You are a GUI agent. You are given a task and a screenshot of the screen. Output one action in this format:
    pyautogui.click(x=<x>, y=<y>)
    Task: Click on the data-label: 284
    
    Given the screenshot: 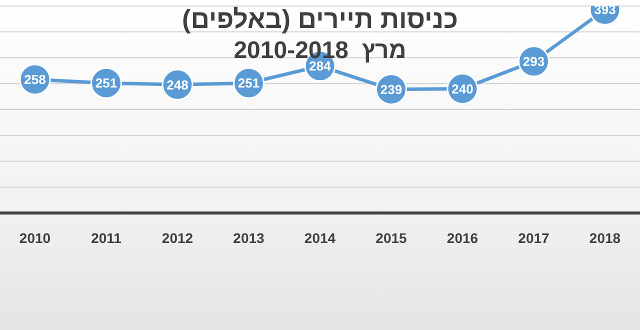 What is the action you would take?
    pyautogui.click(x=320, y=66)
    